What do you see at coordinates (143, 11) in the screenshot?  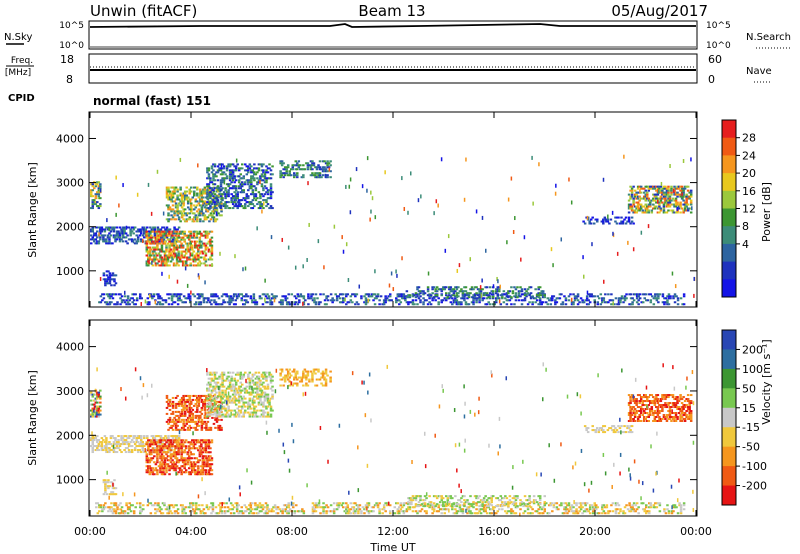 I see `station-title: Unwin (fitACF)` at bounding box center [143, 11].